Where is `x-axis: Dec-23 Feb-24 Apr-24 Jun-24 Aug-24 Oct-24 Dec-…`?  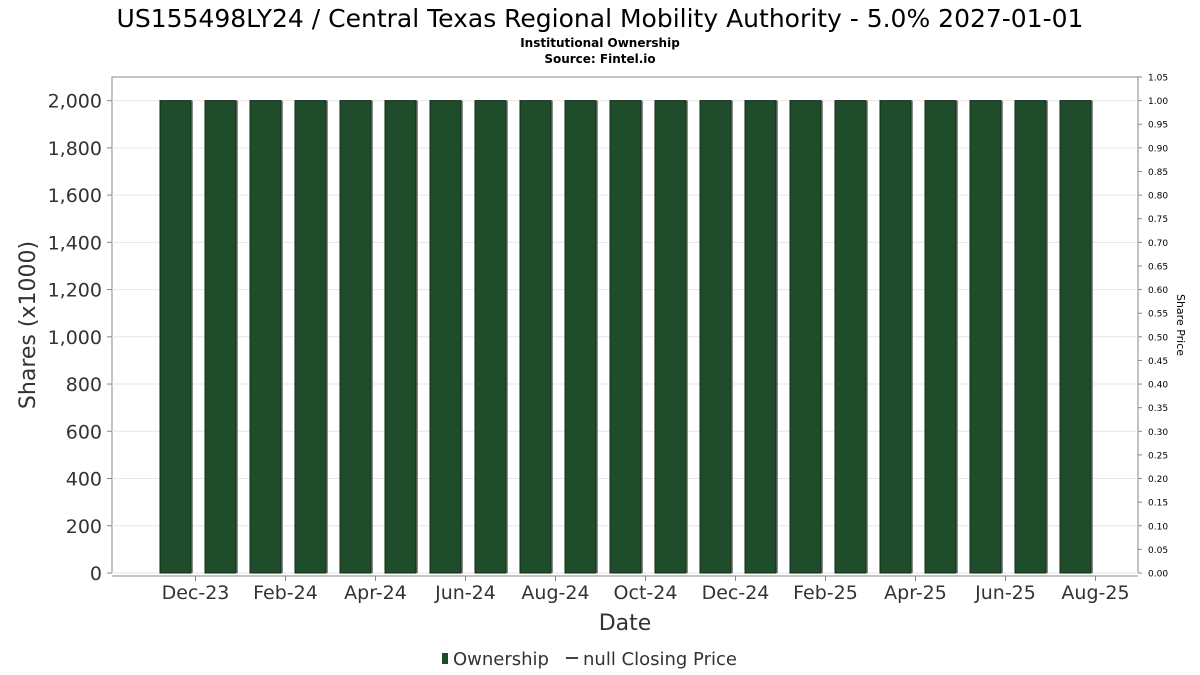
x-axis: Dec-23 Feb-24 Apr-24 Jun-24 Aug-24 Oct-24 Dec-… is located at coordinates (625, 589).